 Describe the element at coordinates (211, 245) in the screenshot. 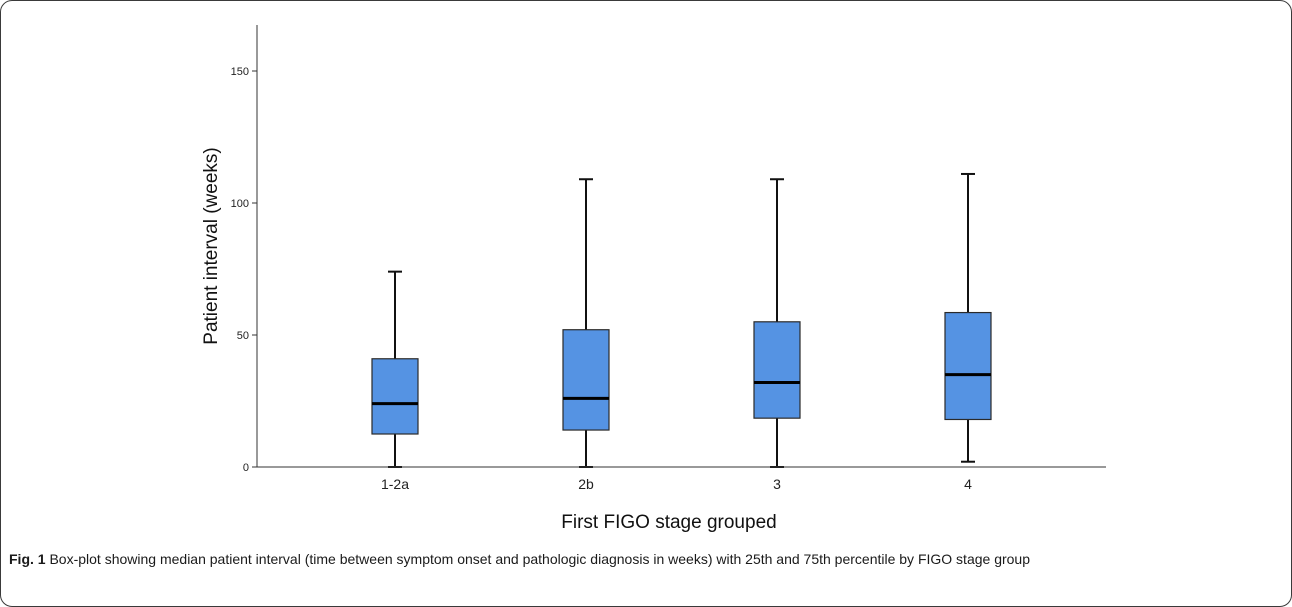

I see `y-axis-title: Patient interval (weeks)` at that location.